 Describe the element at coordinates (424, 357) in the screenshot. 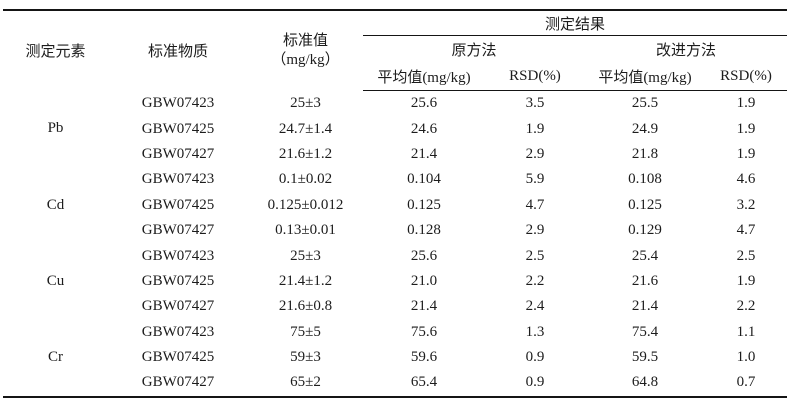

I see `cell-orig-mean: 59.6` at that location.